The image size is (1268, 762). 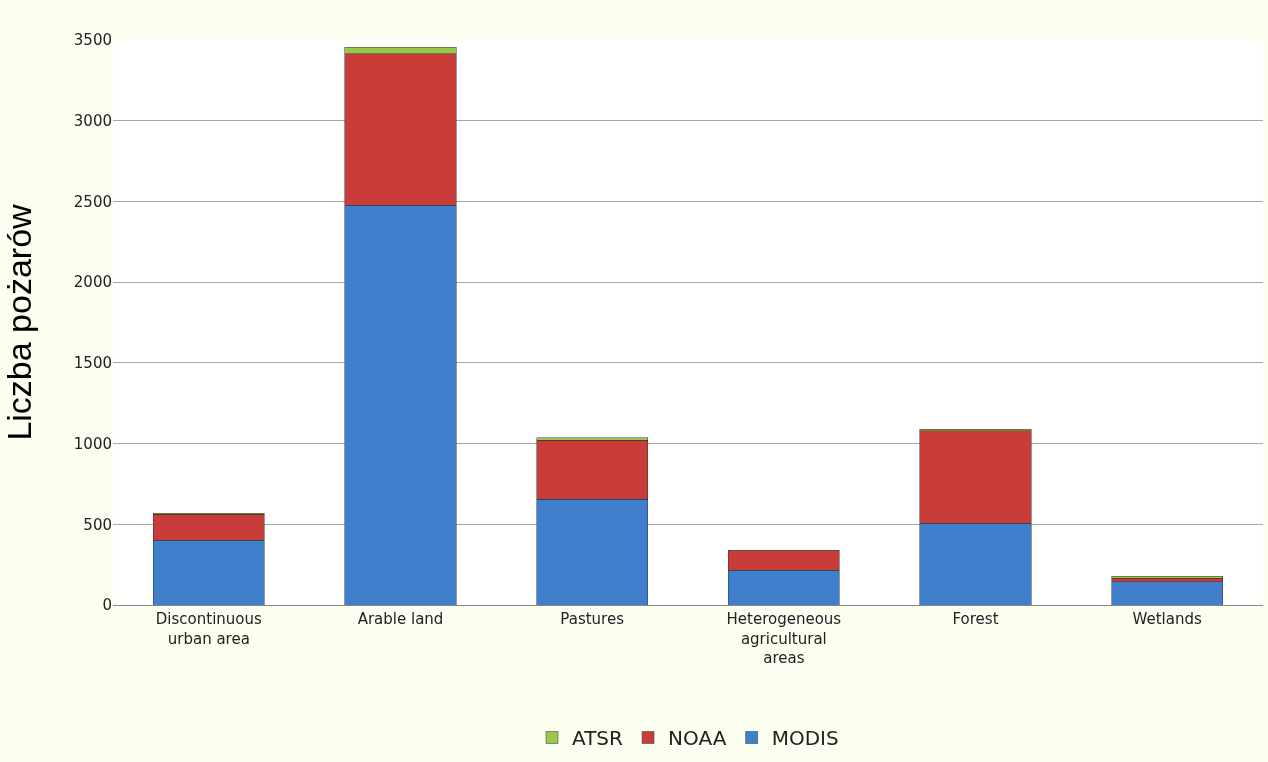 I want to click on y-tick-label: 2500, so click(x=92, y=201).